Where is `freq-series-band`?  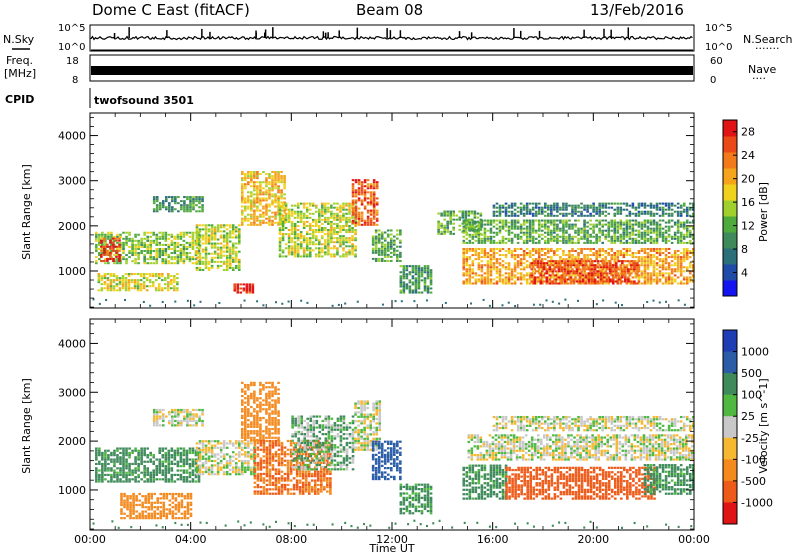
freq-series-band is located at coordinates (392, 70).